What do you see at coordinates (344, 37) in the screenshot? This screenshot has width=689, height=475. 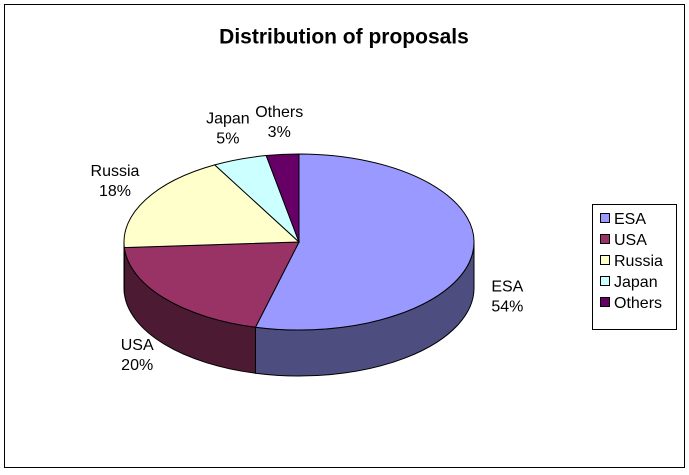 I see `chart-title: Distribution of proposals` at bounding box center [344, 37].